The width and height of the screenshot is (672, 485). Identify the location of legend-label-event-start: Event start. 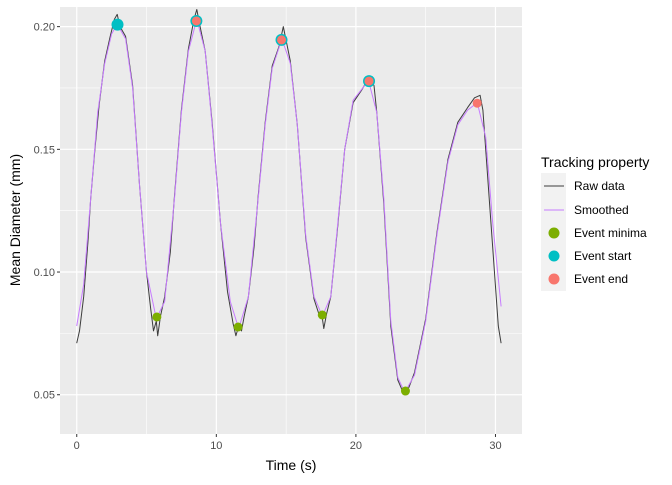
(603, 256).